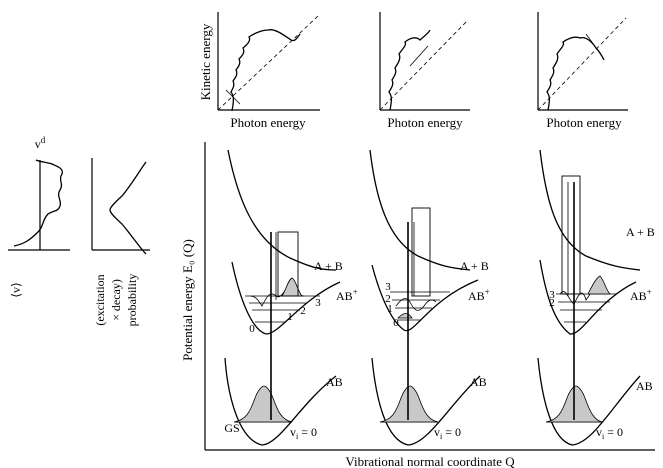  I want to click on panel-2-ground-wavefunction, so click(409, 404).